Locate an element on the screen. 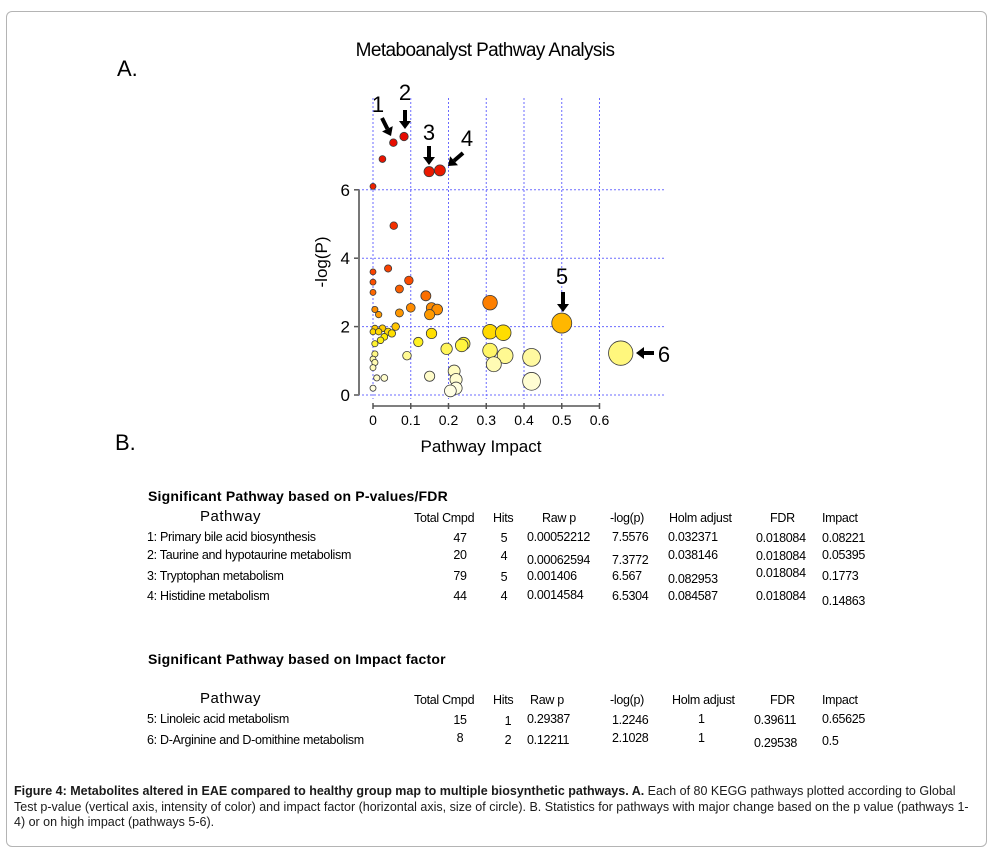 The height and width of the screenshot is (850, 1000). y-tick-label: 2 is located at coordinates (345, 327).